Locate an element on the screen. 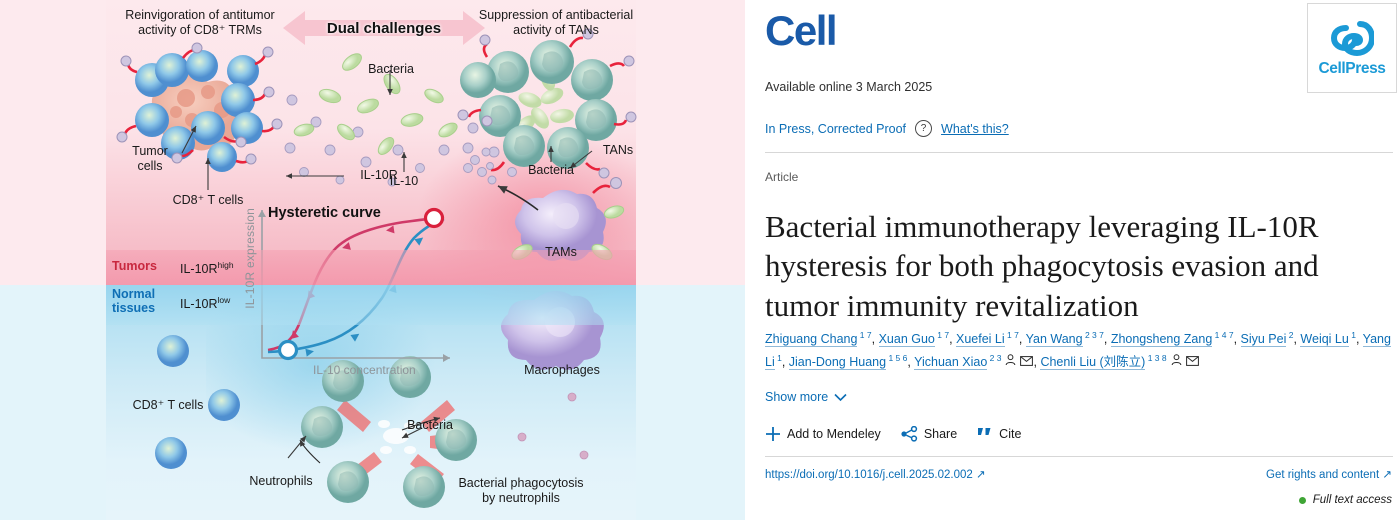  author-affiliation: 1 3 8 is located at coordinates (1156, 357).